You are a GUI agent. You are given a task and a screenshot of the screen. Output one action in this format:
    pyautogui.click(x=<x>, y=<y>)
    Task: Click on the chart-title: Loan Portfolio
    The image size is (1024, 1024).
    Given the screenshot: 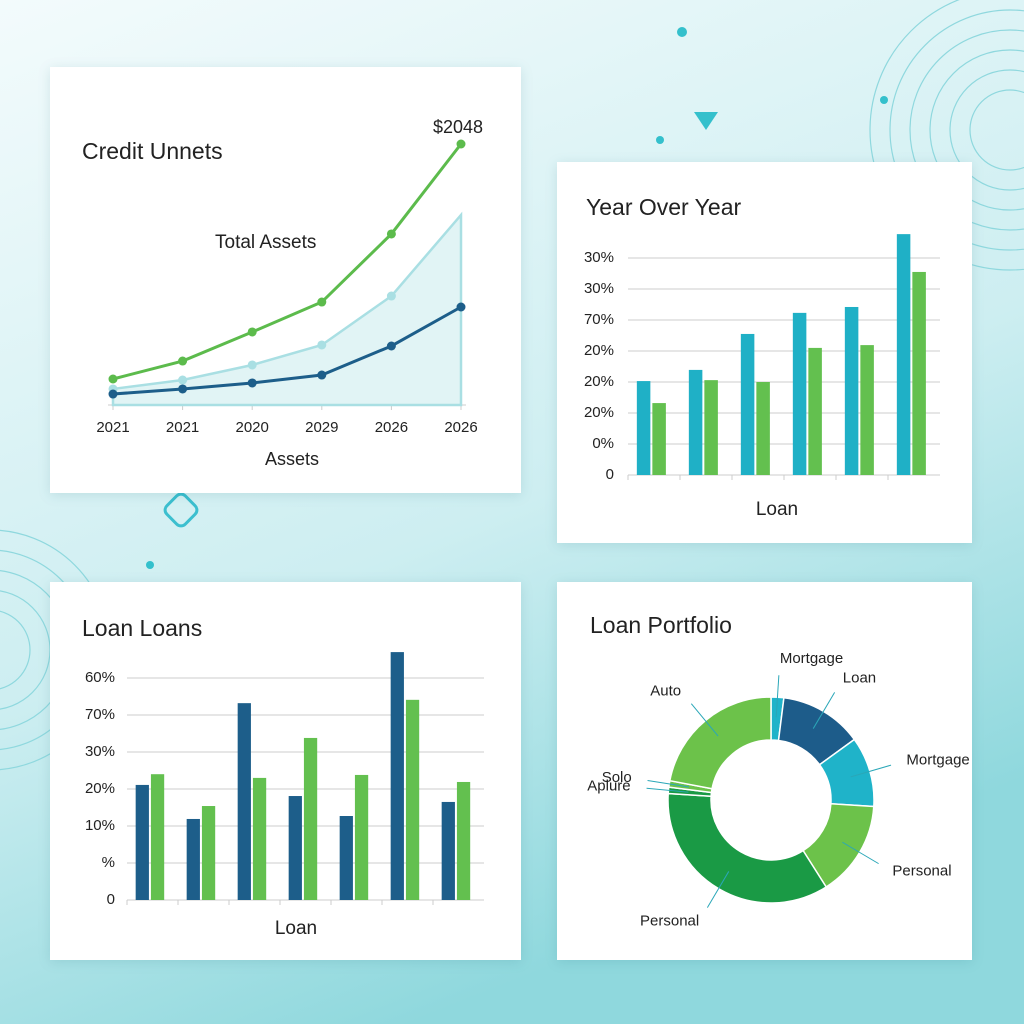 What is the action you would take?
    pyautogui.click(x=661, y=625)
    